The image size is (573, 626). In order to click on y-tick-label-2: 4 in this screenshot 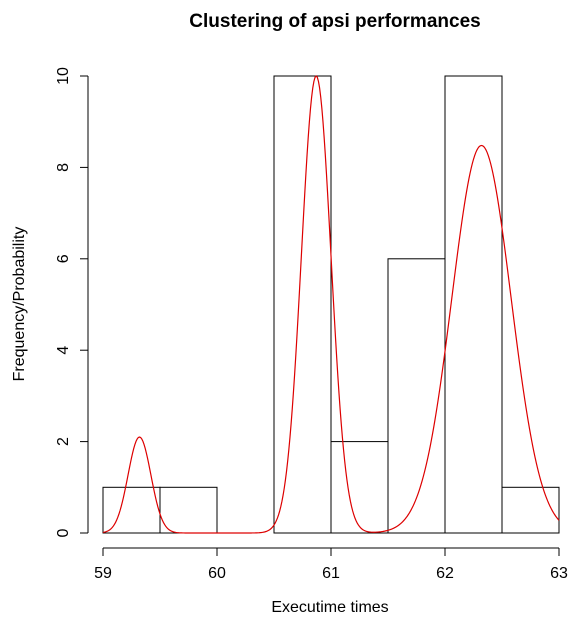, I will do `click(63, 350)`.